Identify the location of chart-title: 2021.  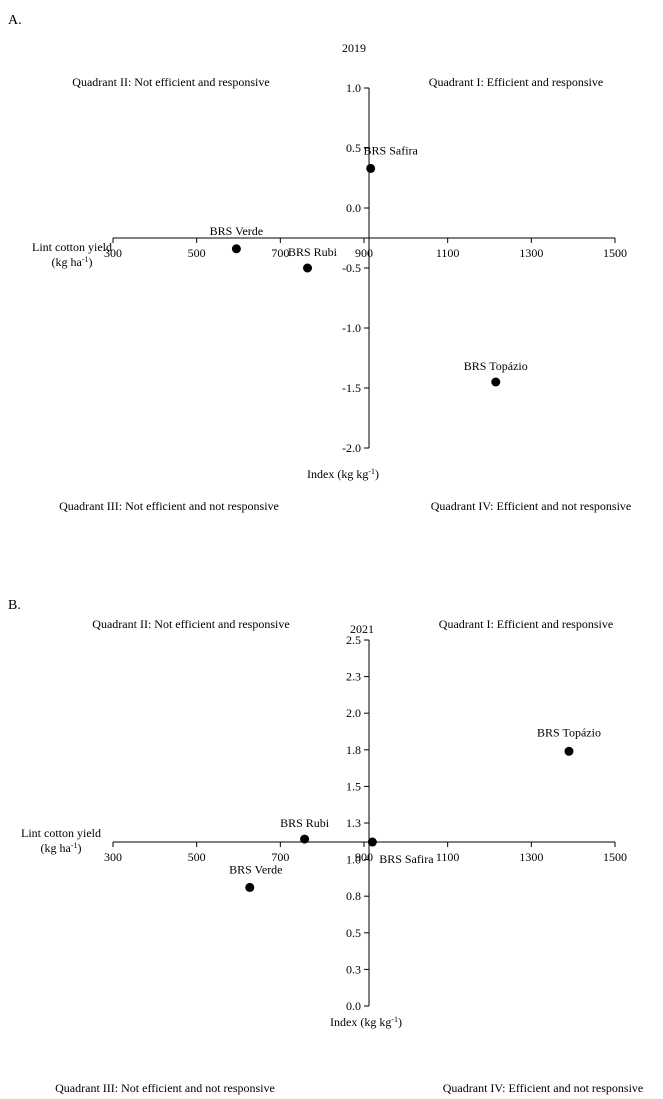
(362, 629).